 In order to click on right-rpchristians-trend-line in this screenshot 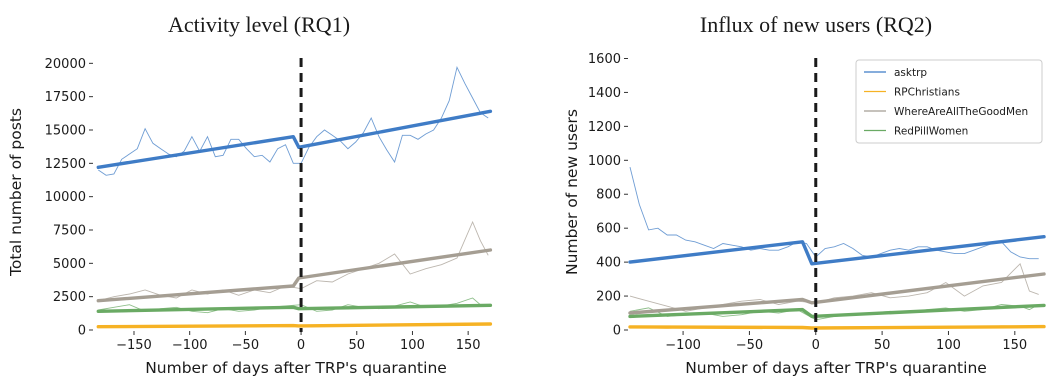, I will do `click(837, 327)`.